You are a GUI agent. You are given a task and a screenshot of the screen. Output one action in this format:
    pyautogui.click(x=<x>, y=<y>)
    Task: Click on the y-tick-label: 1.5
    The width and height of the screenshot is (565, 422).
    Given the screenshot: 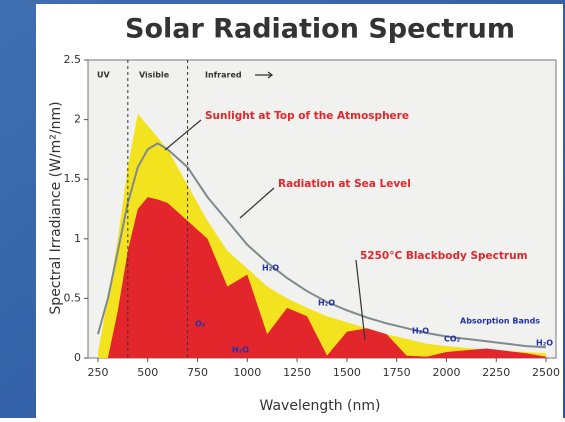 What is the action you would take?
    pyautogui.click(x=73, y=178)
    